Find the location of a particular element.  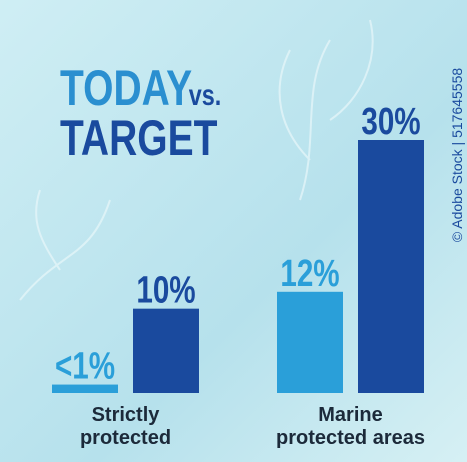

value-label-group: 30% is located at coordinates (390, 122).